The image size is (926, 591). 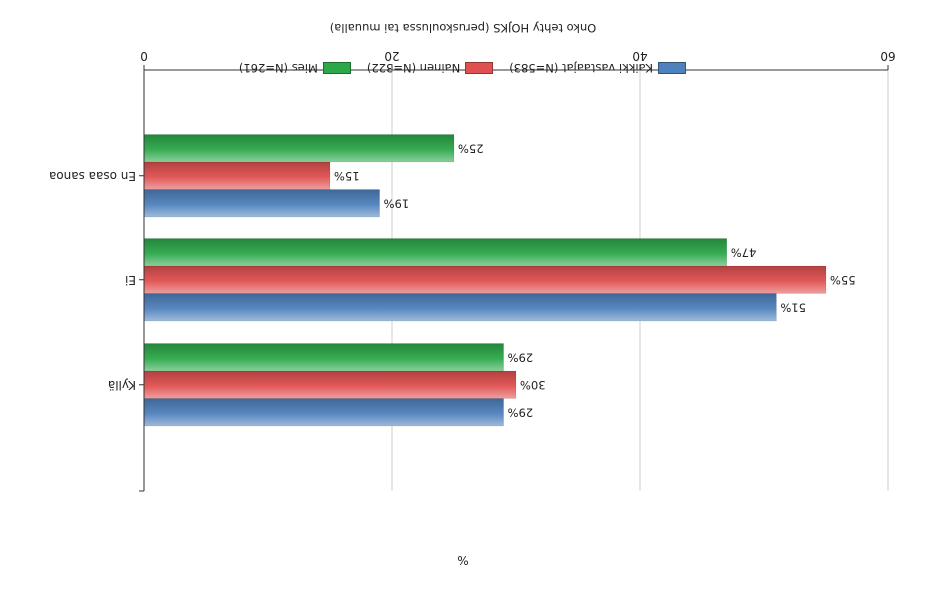 What do you see at coordinates (581, 68) in the screenshot?
I see `legend-label-kaikki: Kaikki vastaajat (N=583)` at bounding box center [581, 68].